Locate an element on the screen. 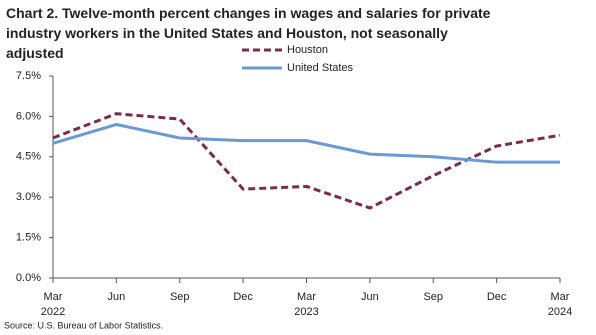 The height and width of the screenshot is (335, 596). x-year-label: 2022 is located at coordinates (53, 312).